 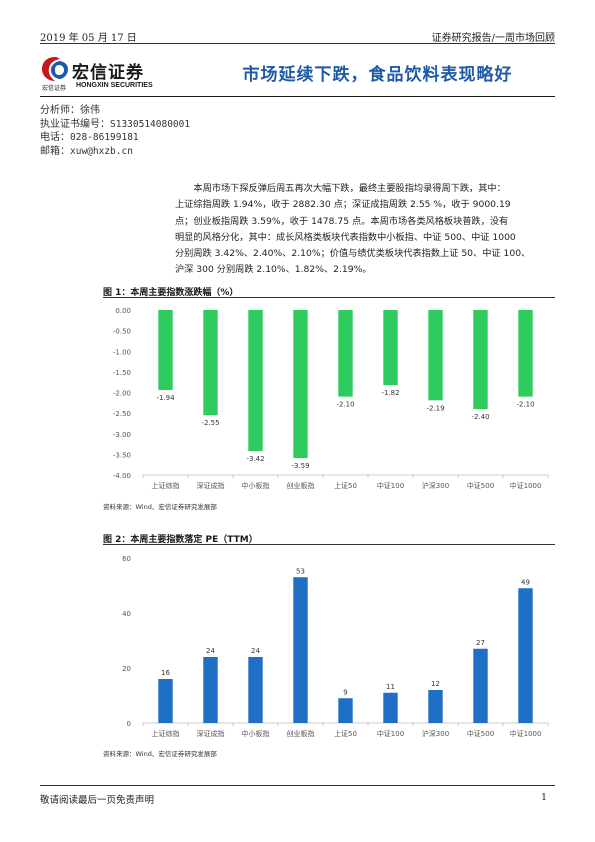 What do you see at coordinates (349, 188) in the screenshot?
I see `summary-line: 本周市场下探反弹后周五再次大幅下跌，最终主要股指均录得周下跌，其中：` at bounding box center [349, 188].